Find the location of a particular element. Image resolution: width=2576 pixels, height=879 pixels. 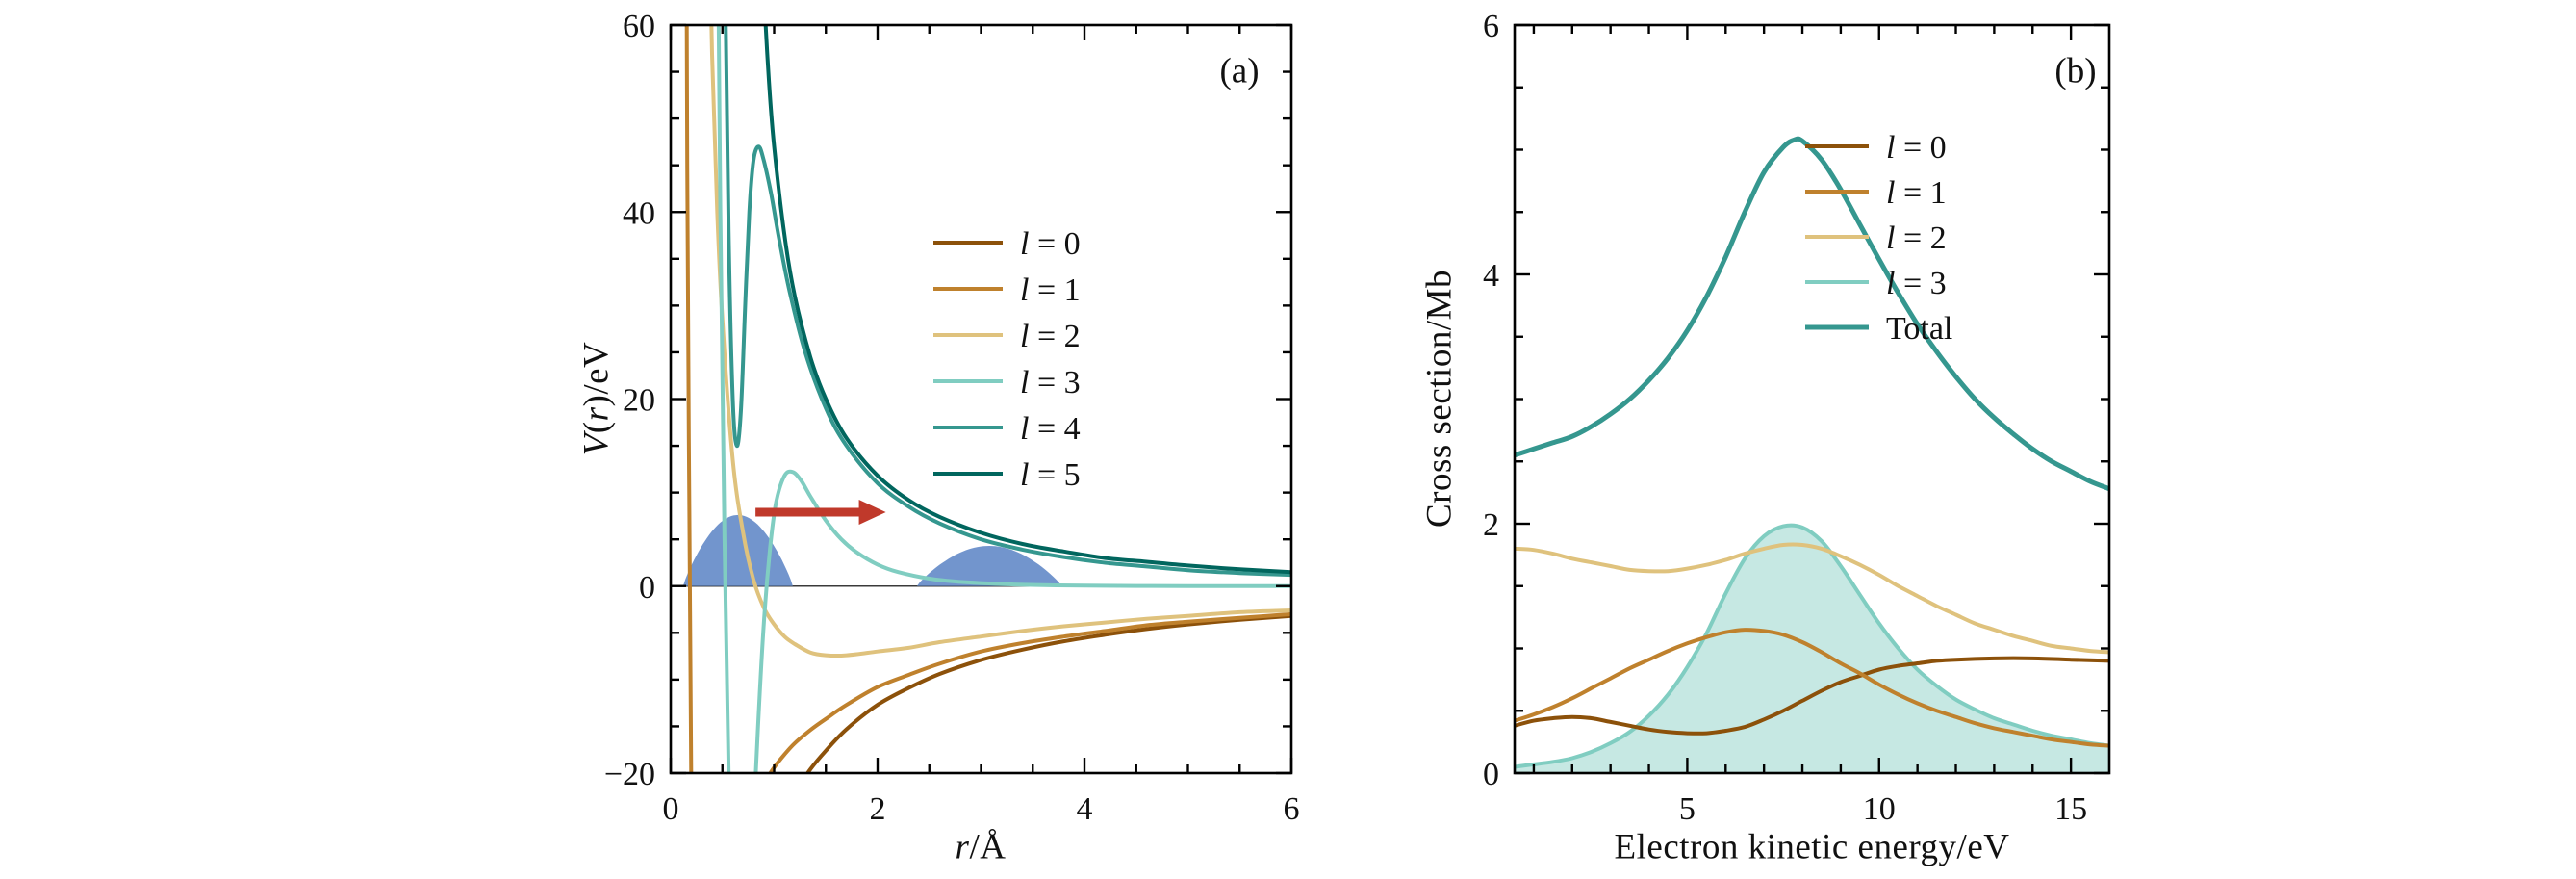

panel-a-y-axis-label: V(r)/eV is located at coordinates (596, 398).